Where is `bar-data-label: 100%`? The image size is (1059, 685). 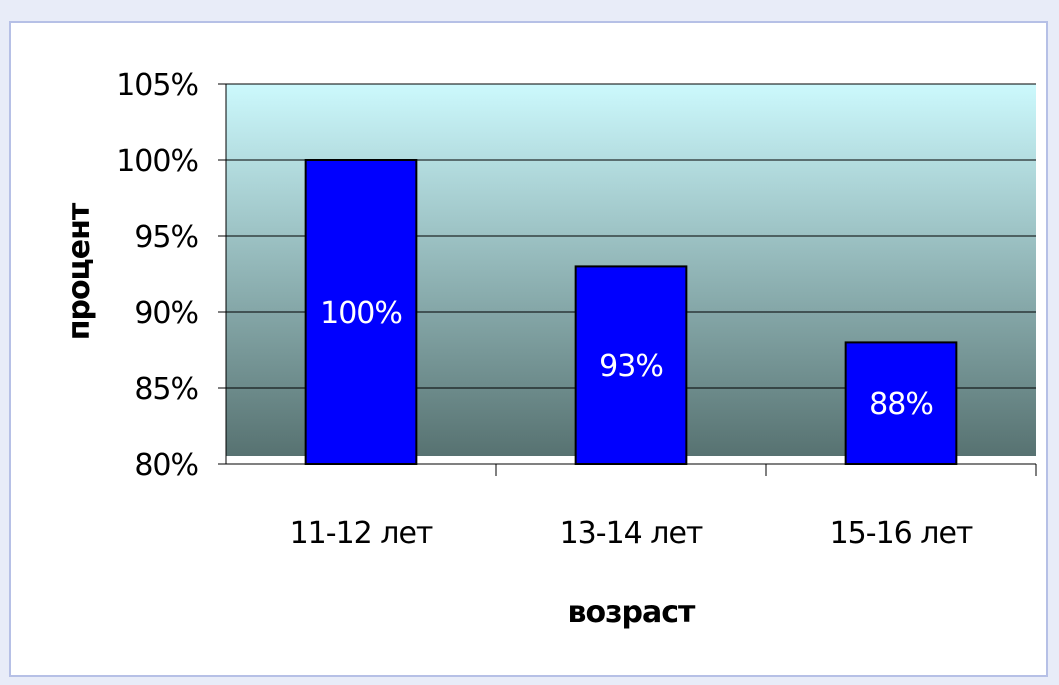 bar-data-label: 100% is located at coordinates (361, 313).